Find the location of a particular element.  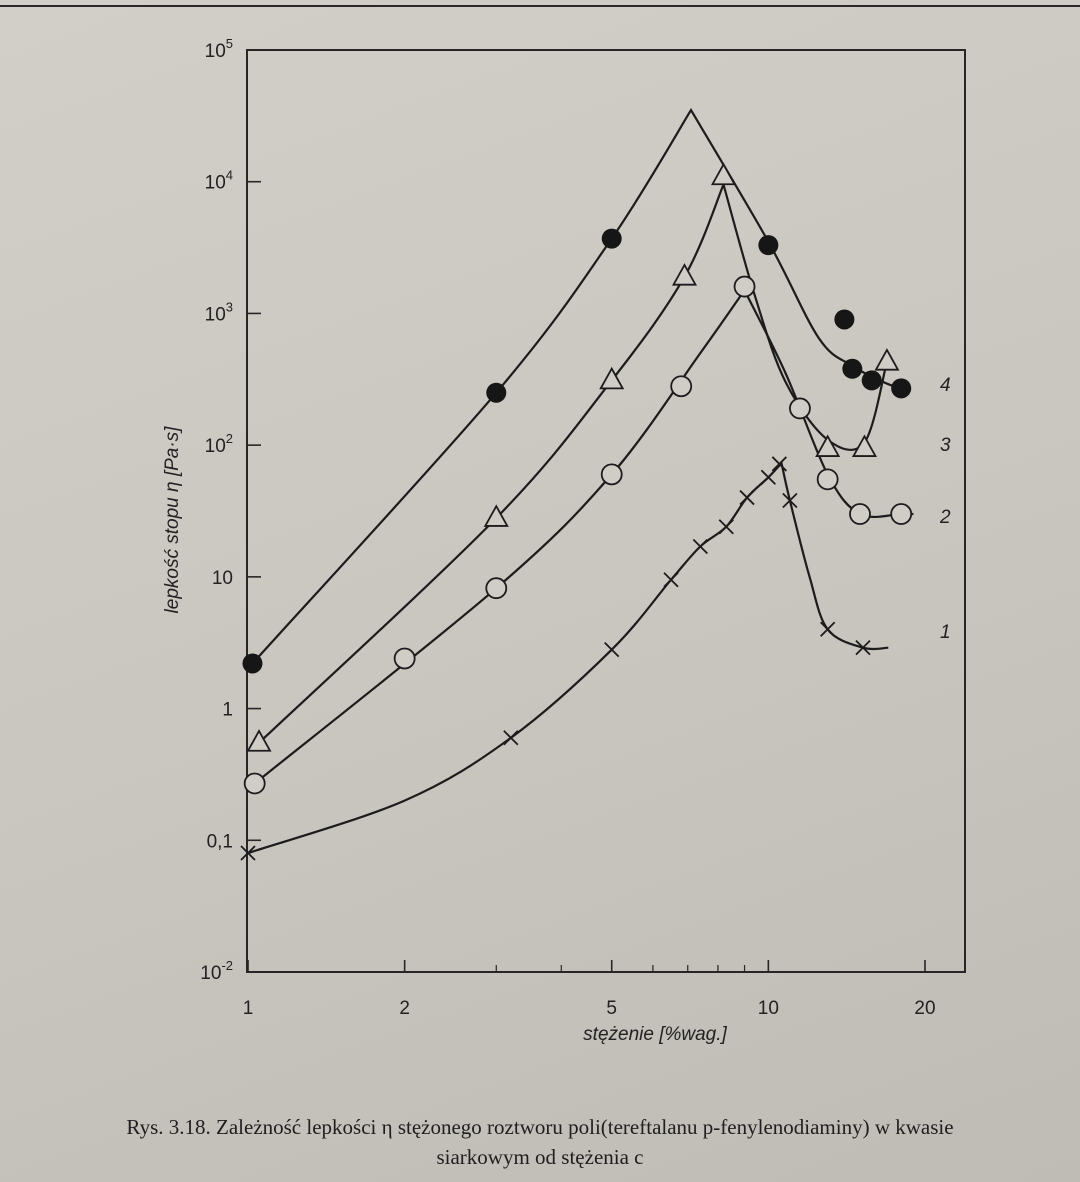

series-3-label: 3 is located at coordinates (945, 445).